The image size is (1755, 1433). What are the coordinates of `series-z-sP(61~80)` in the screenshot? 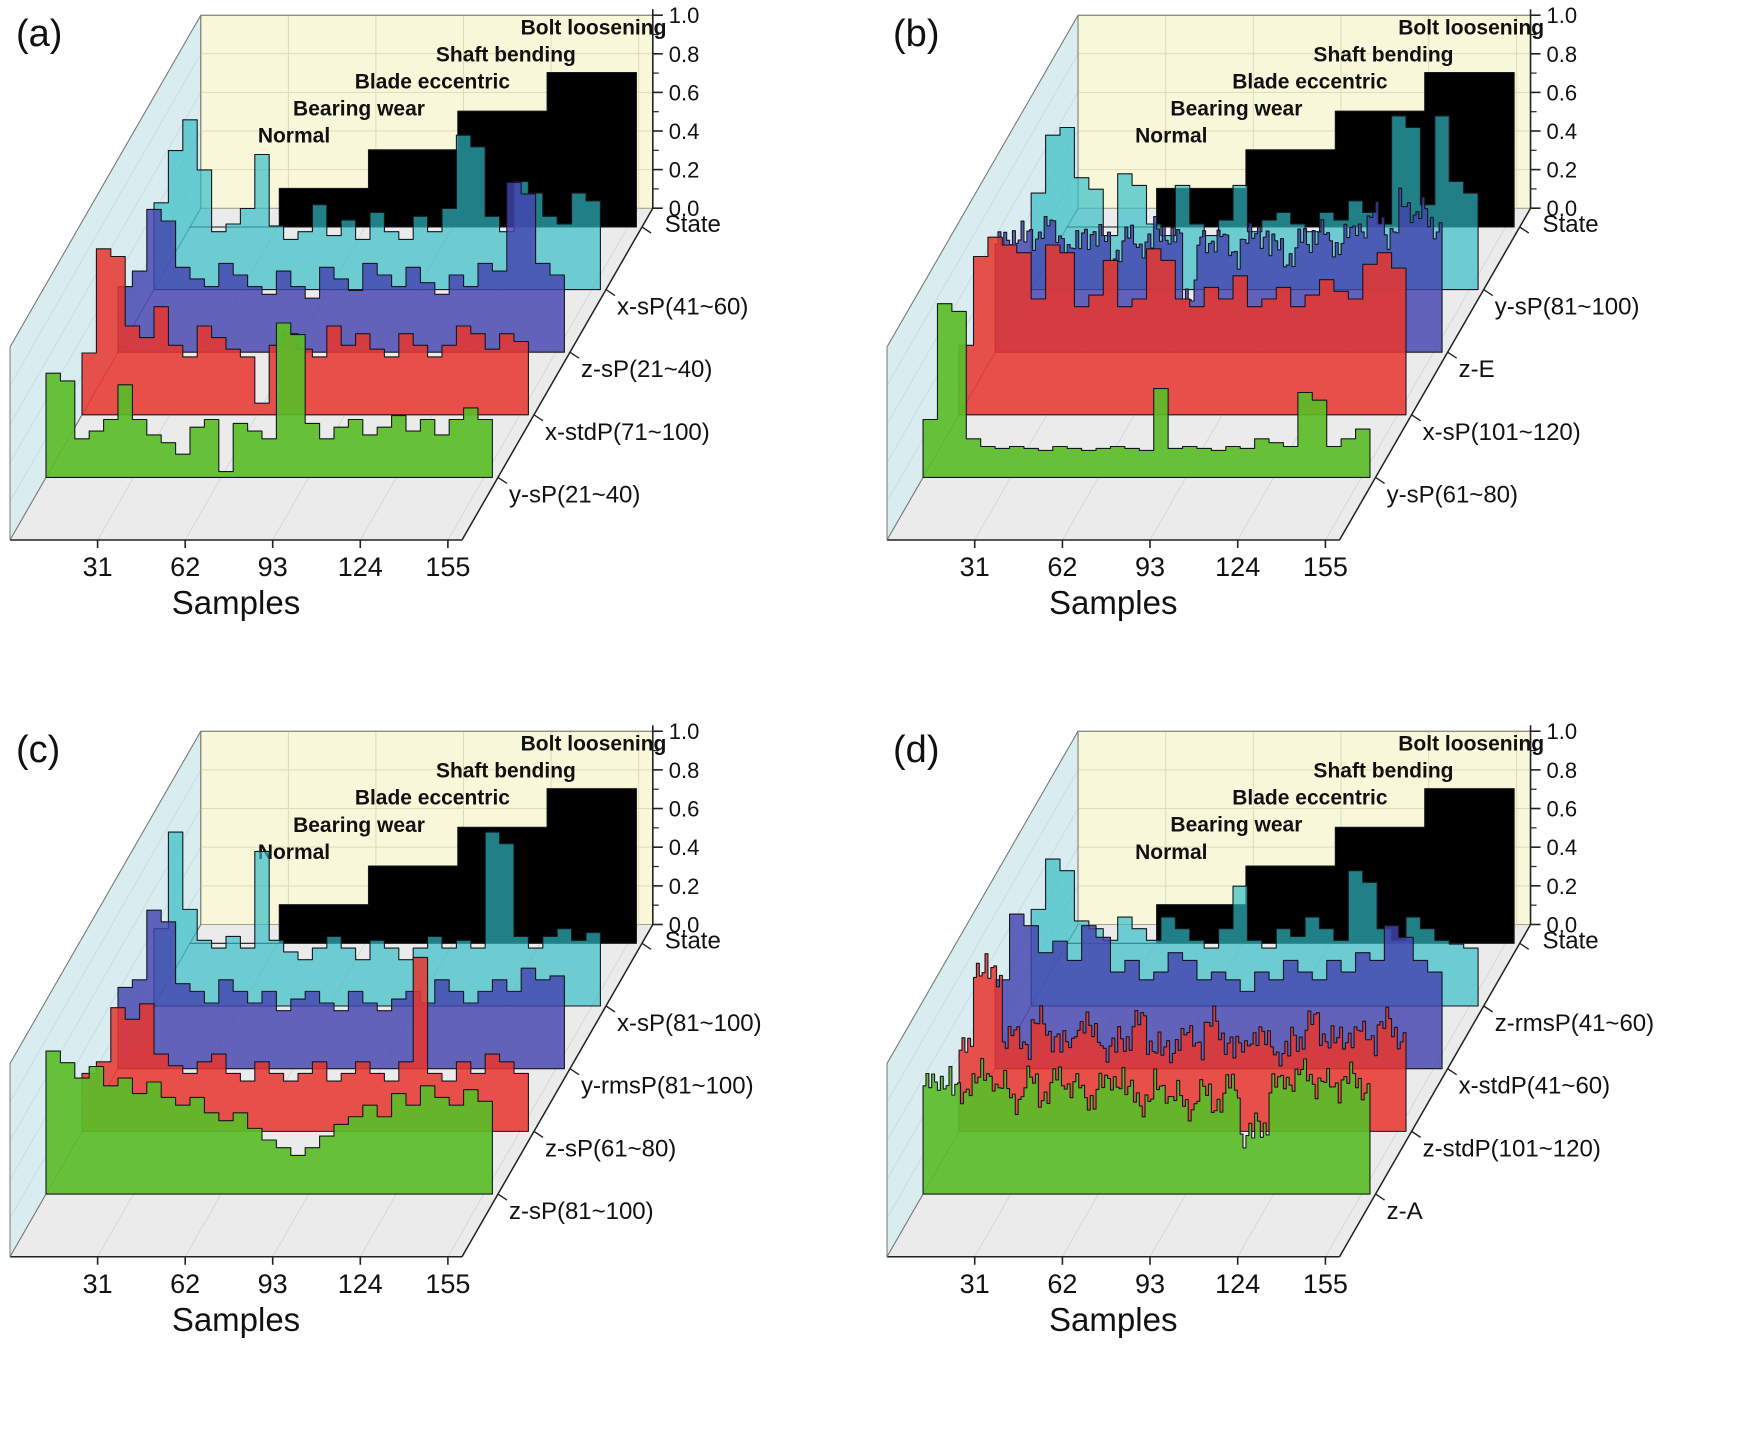 It's located at (305, 1044).